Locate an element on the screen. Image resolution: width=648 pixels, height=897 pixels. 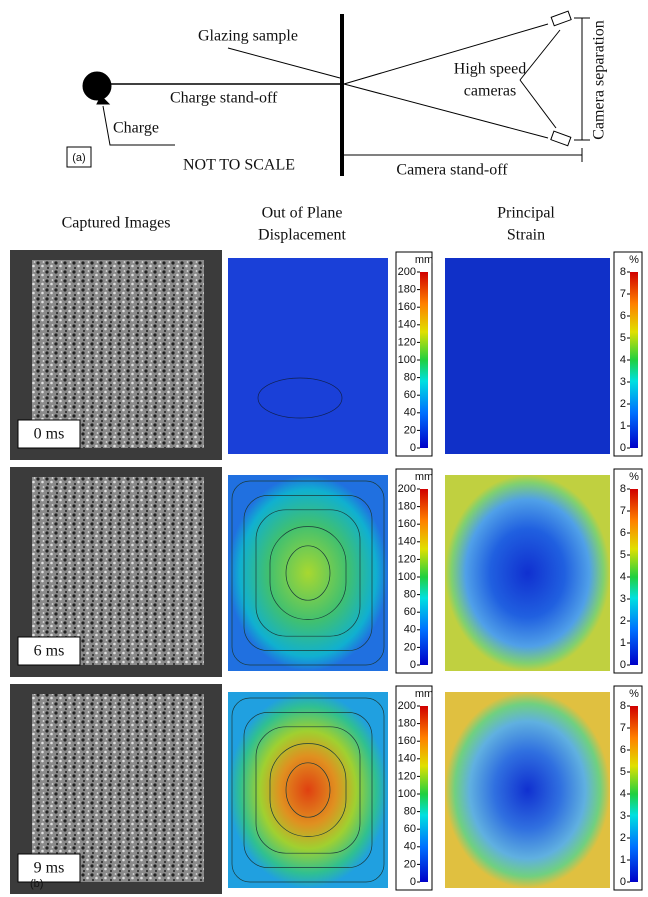
label: Camera stand-off is located at coordinates (452, 170).